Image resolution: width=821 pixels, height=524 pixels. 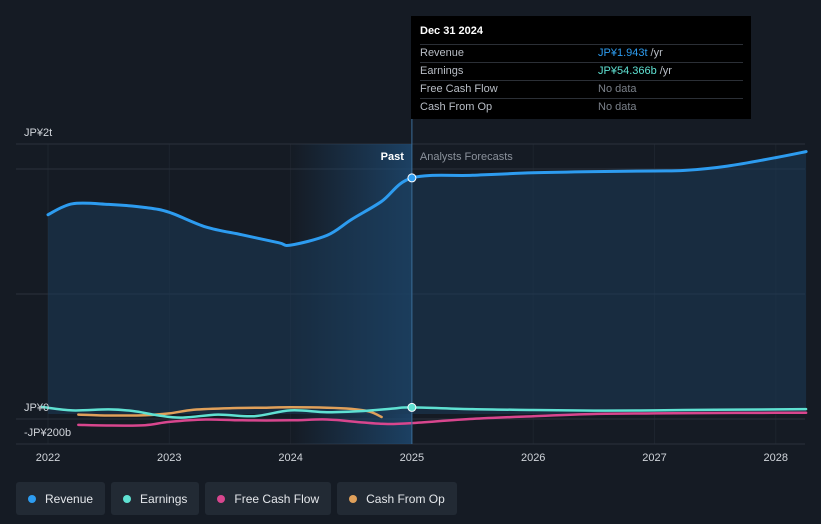 I want to click on x-tick-label: 2025, so click(x=412, y=458).